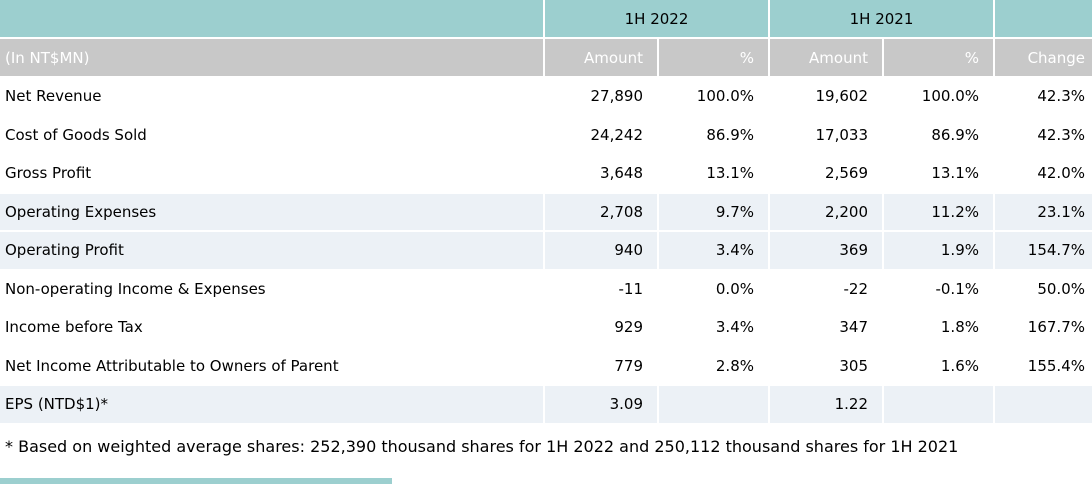  I want to click on amount-2022-cell: 3,648, so click(600, 173).